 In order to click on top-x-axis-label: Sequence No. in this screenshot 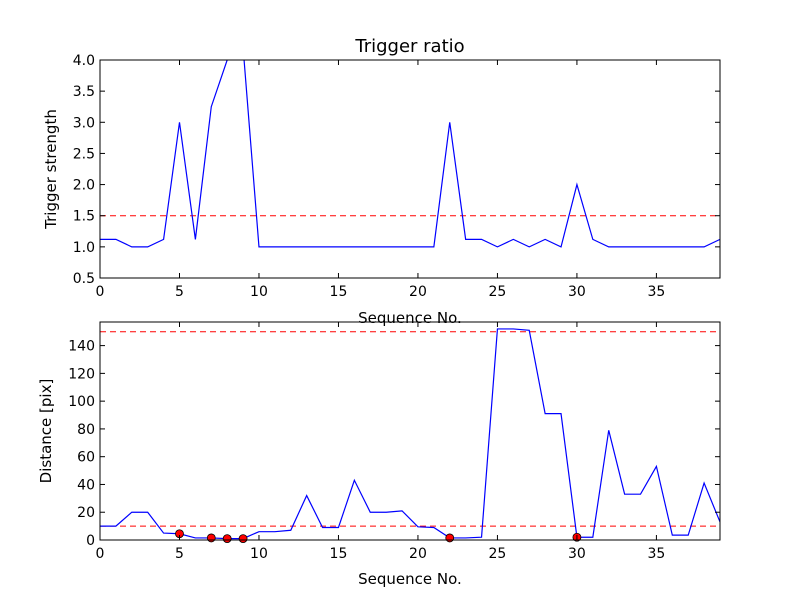, I will do `click(410, 318)`.